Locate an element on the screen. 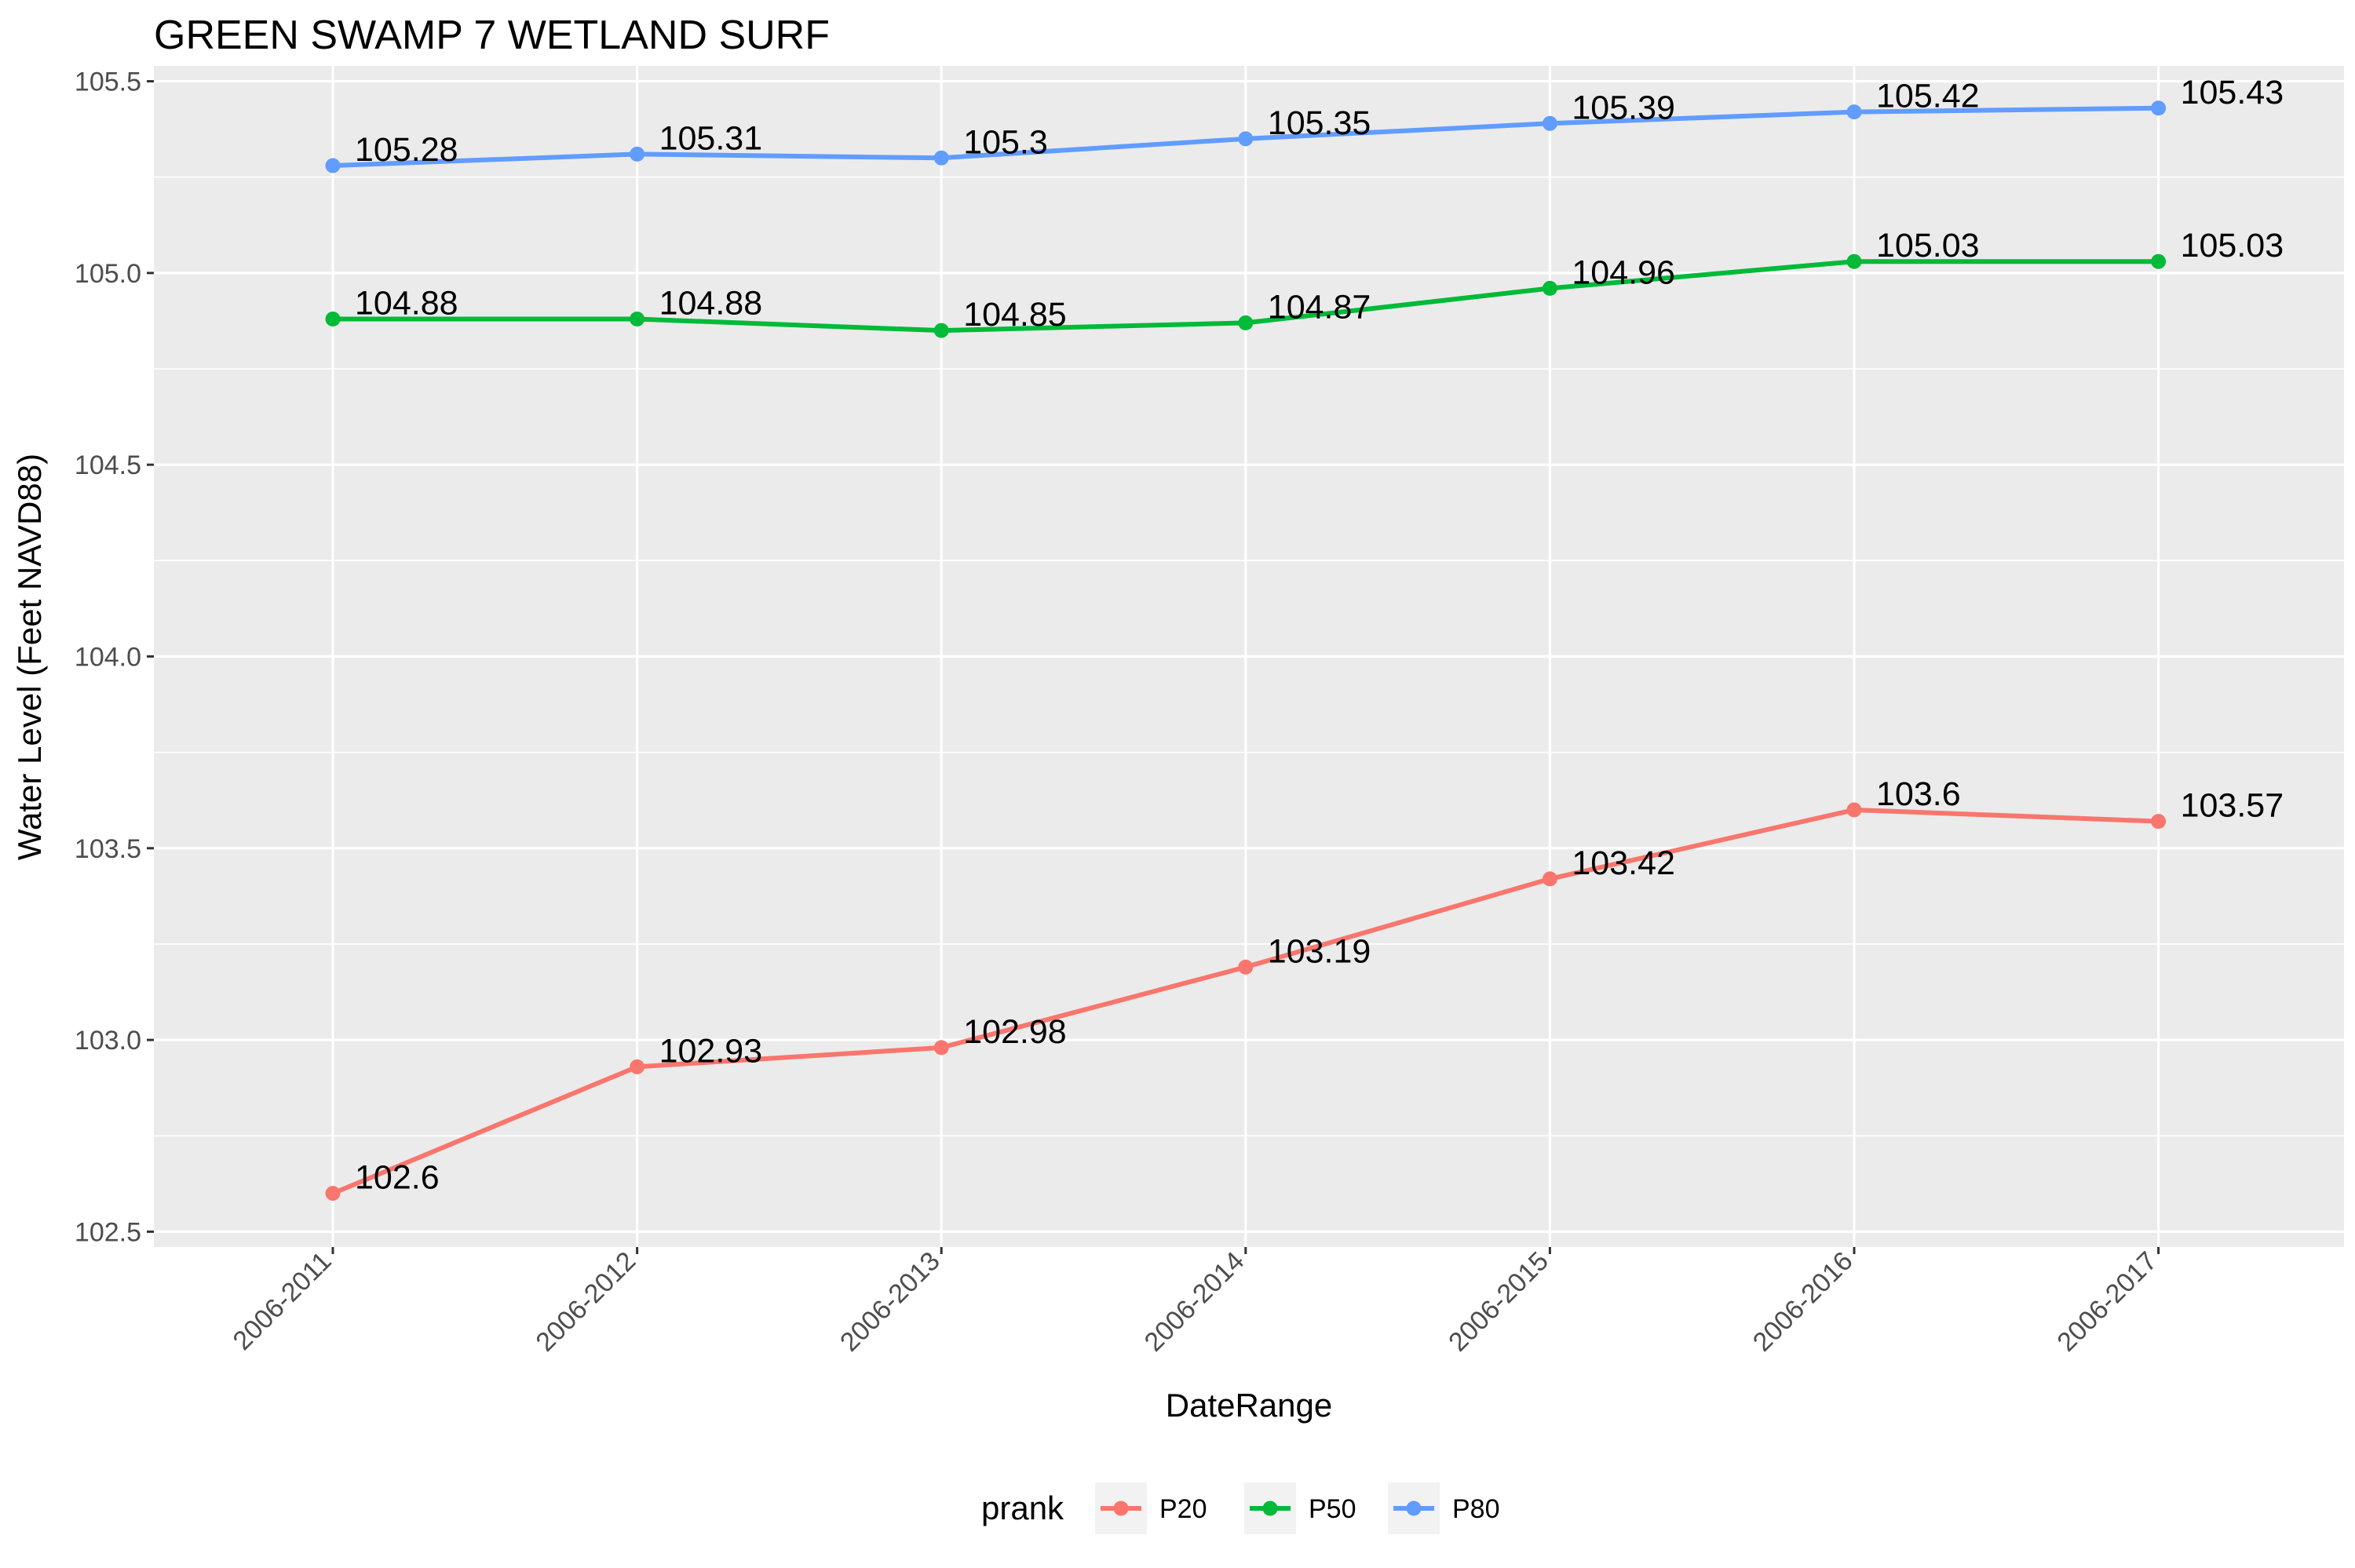  legend-label-p20: P20 is located at coordinates (1183, 1509).